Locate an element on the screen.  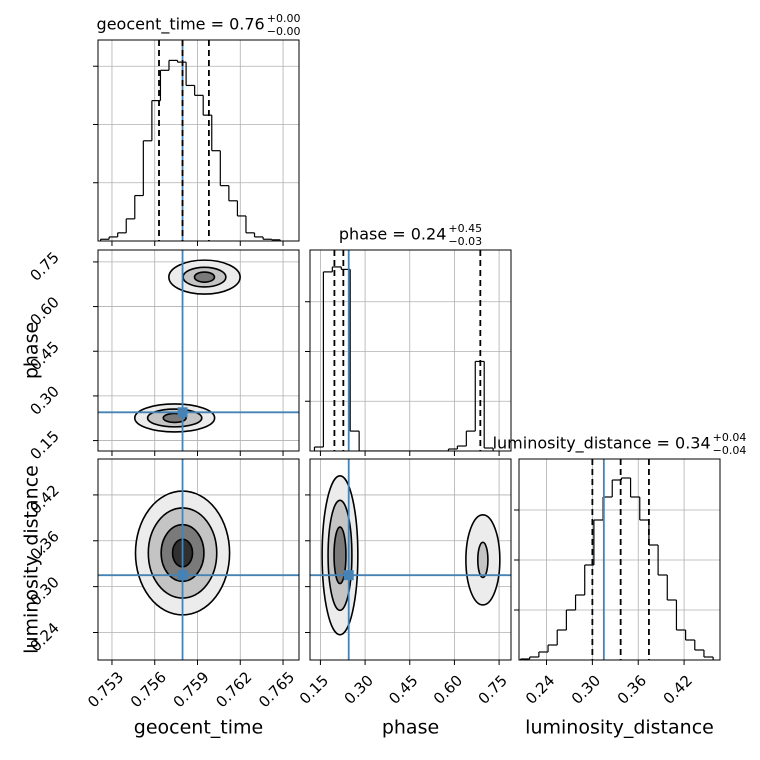
x-axis-label: phase is located at coordinates (410, 728).